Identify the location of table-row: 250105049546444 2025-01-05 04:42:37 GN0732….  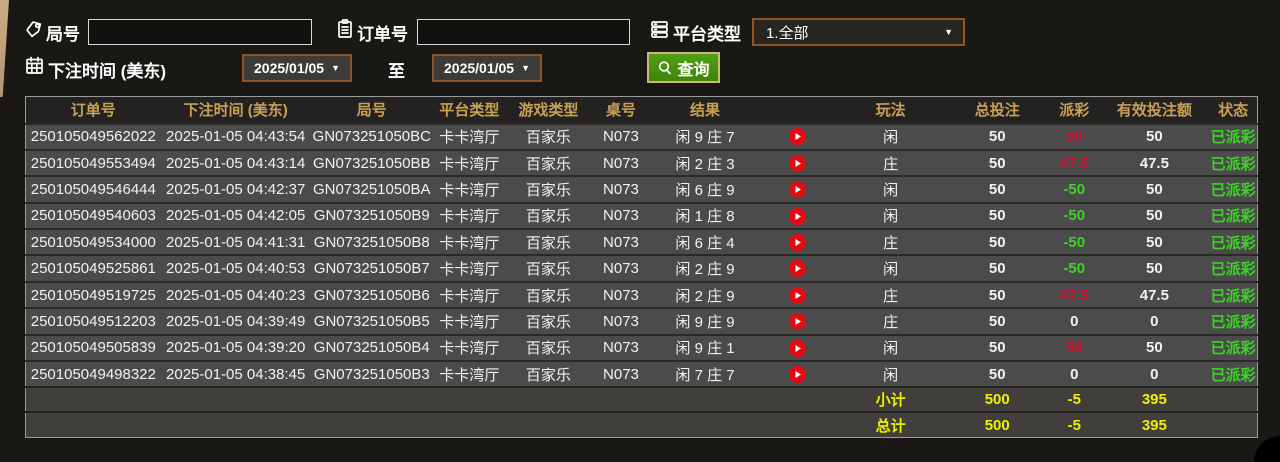
(641, 189).